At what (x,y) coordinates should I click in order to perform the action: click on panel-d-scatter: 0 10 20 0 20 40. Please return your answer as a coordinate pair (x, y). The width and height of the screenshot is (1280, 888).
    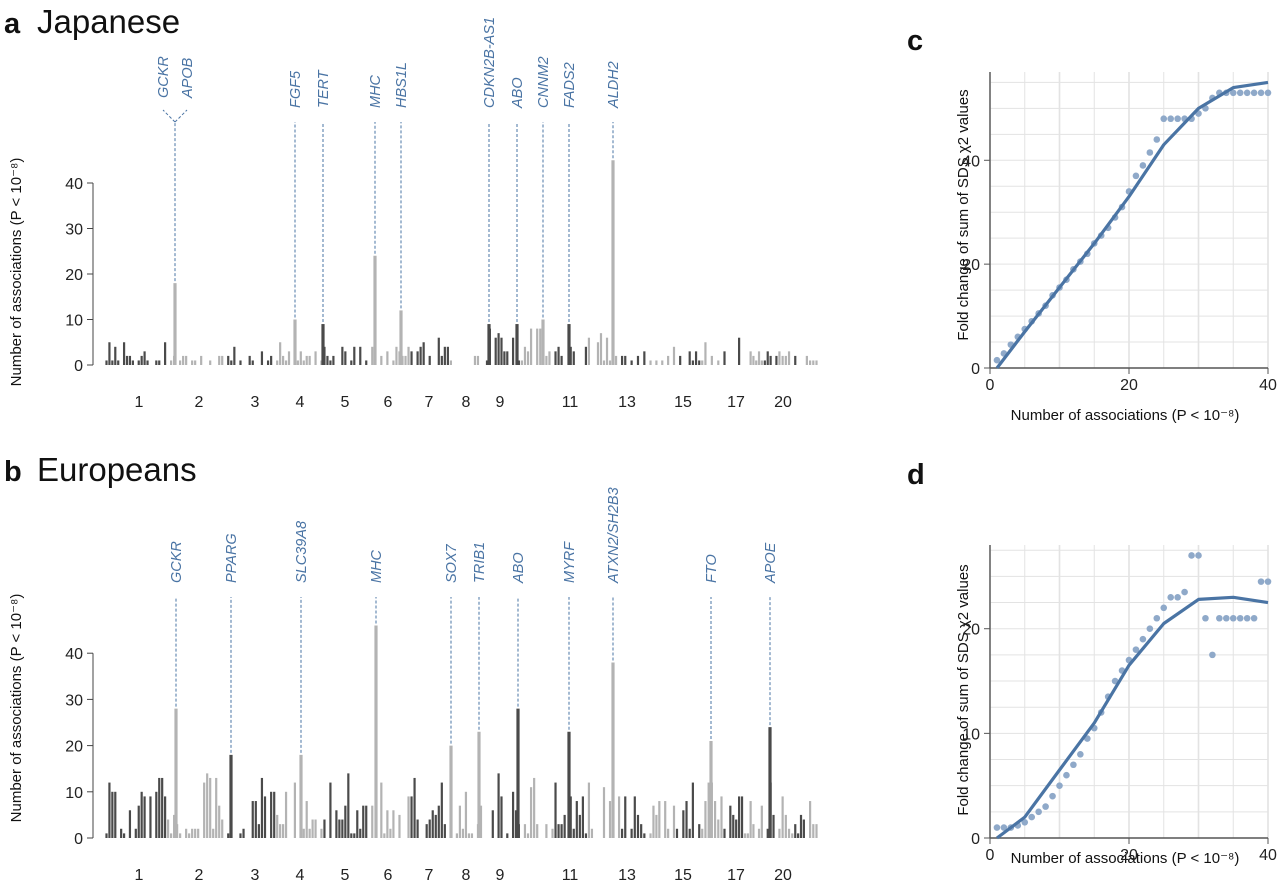
    Looking at the image, I should click on (1119, 704).